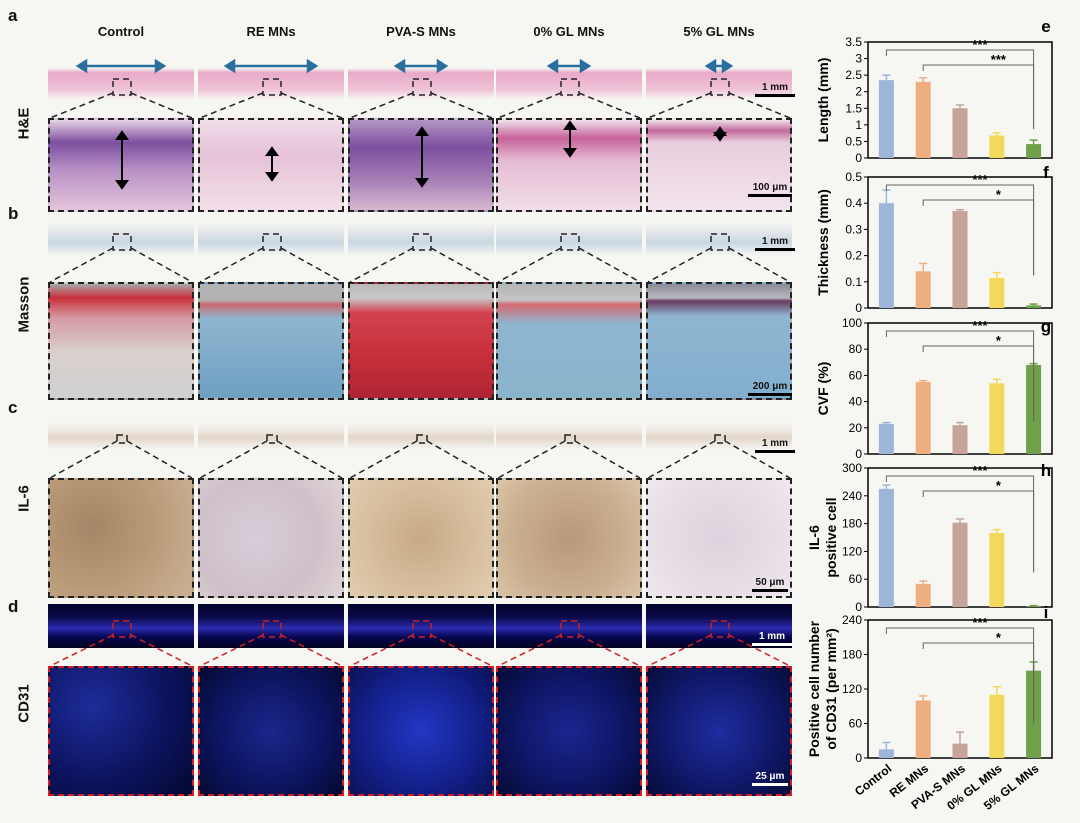  What do you see at coordinates (856, 349) in the screenshot?
I see `ytick-label-g-4: 80` at bounding box center [856, 349].